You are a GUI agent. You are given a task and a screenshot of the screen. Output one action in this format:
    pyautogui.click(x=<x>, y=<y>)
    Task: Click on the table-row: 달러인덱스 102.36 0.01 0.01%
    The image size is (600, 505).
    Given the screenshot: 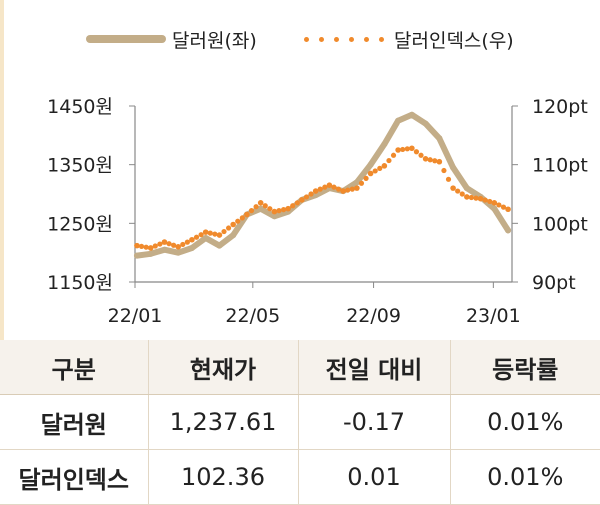 What is the action you would take?
    pyautogui.click(x=300, y=477)
    